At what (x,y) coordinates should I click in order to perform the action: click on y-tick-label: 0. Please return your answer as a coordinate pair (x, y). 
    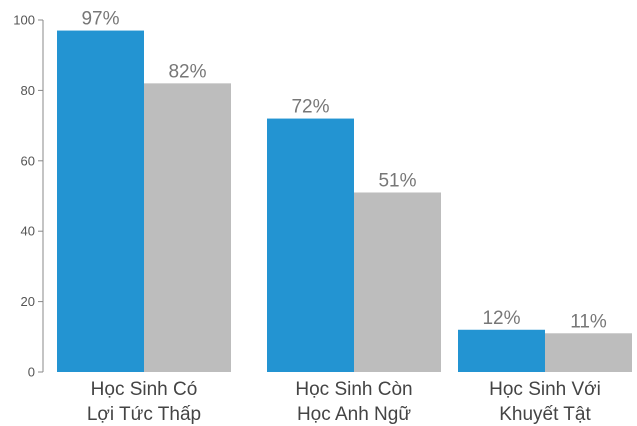
    Looking at the image, I should click on (31, 372).